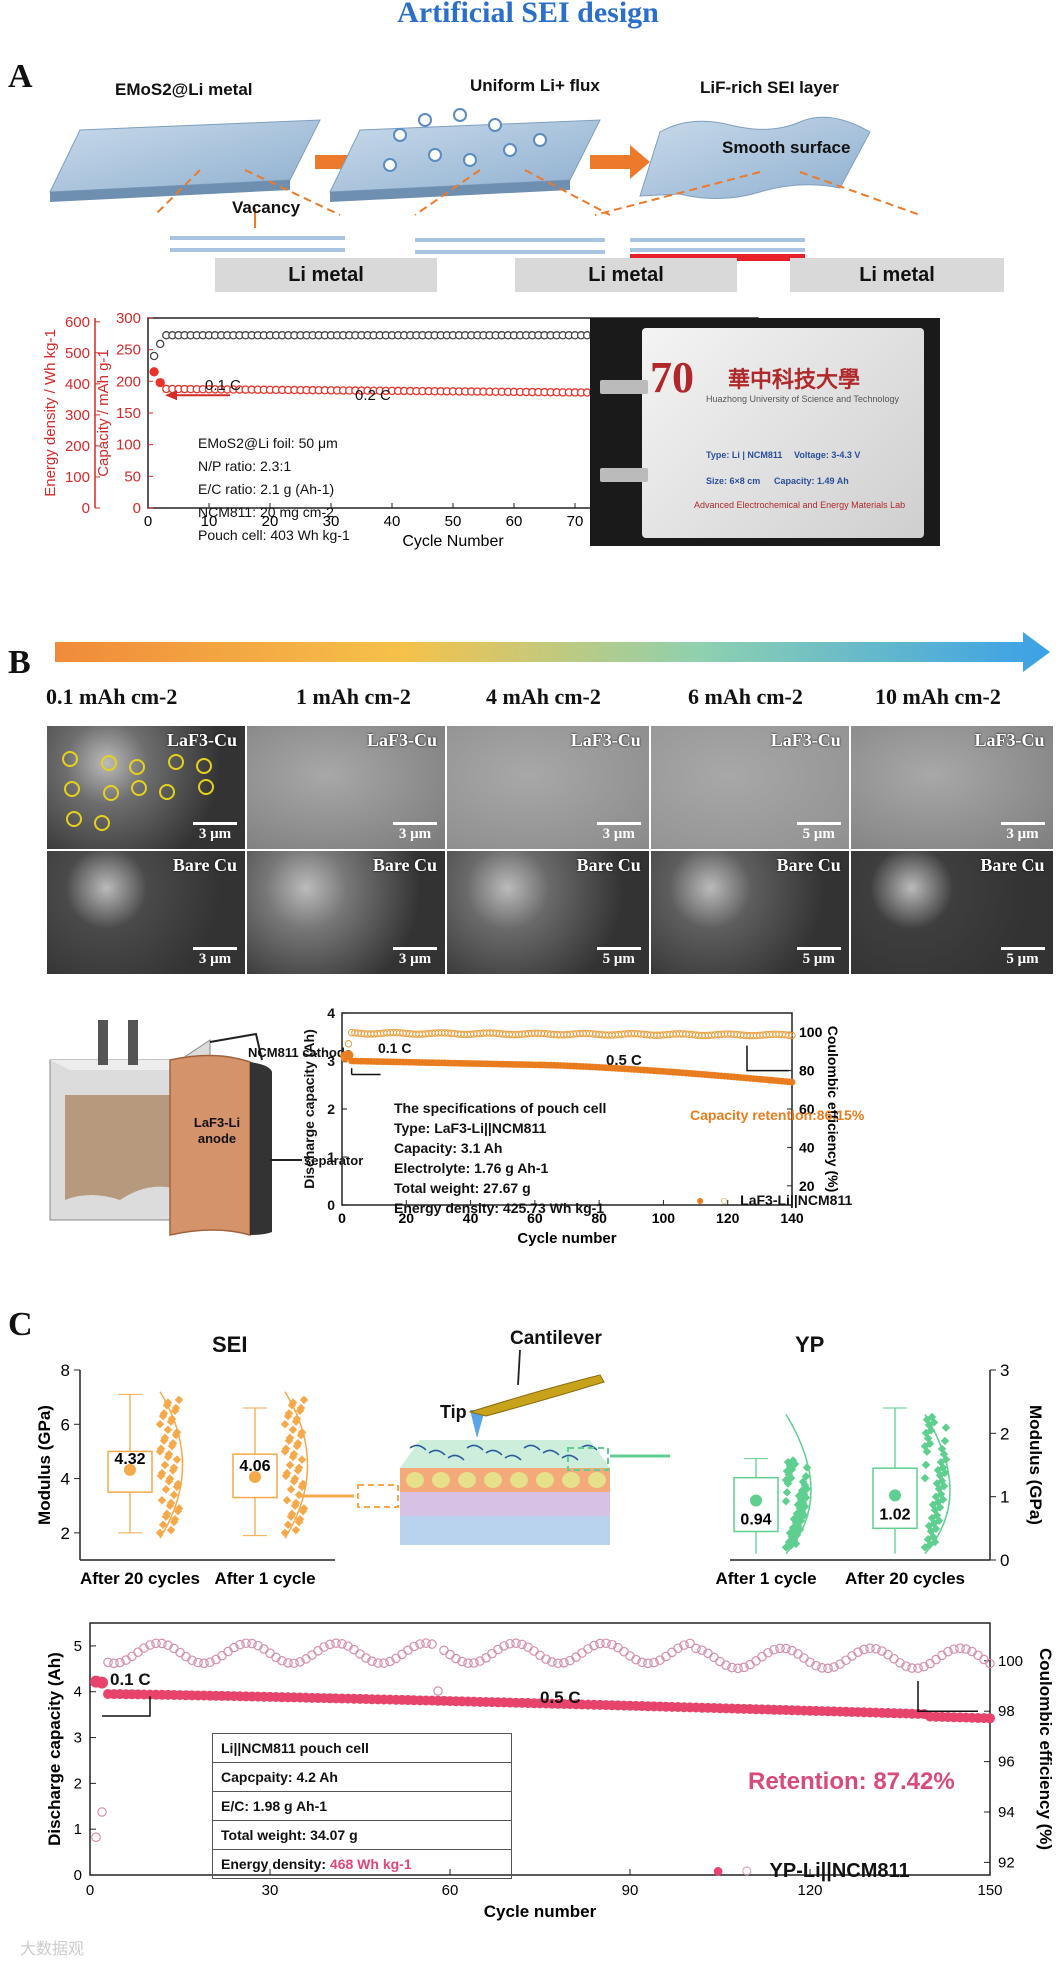 This screenshot has width=1056, height=1963. Describe the element at coordinates (540, 1911) in the screenshot. I see `x-axis-label: Cycle number` at that location.